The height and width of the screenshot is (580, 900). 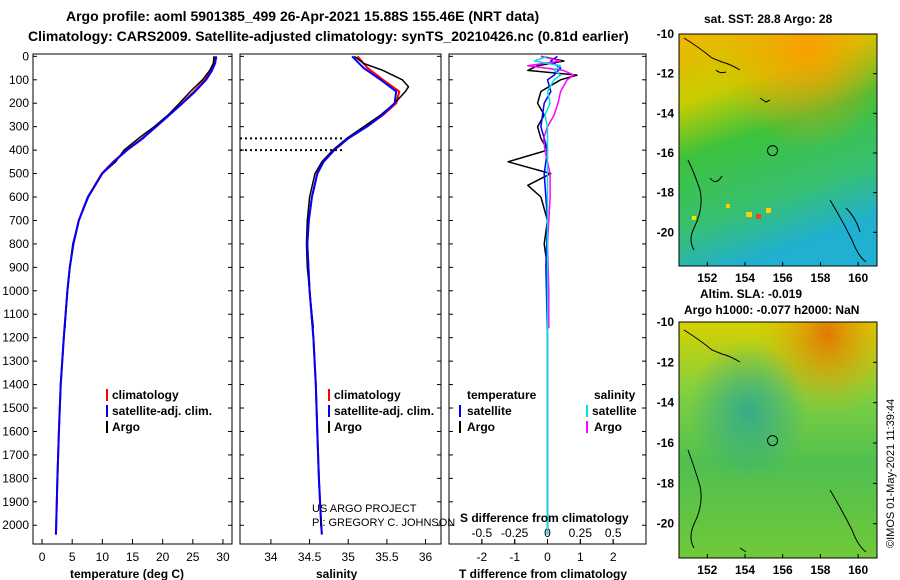 I want to click on legend-t-argo-label: Argo, so click(x=481, y=427).